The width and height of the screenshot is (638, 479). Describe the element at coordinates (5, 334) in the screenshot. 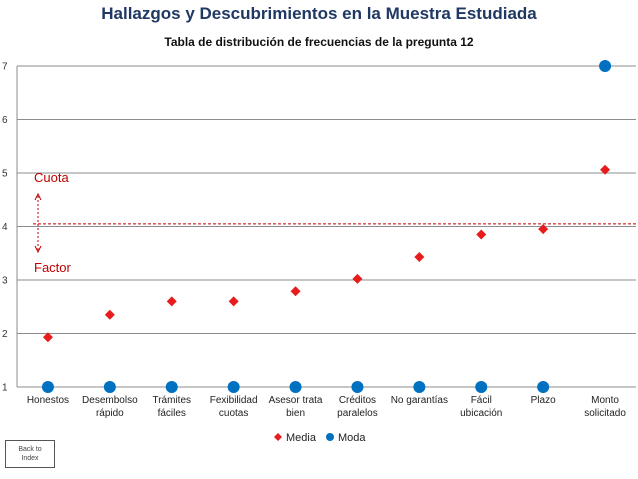

I see `y-tick-label: 2` at that location.